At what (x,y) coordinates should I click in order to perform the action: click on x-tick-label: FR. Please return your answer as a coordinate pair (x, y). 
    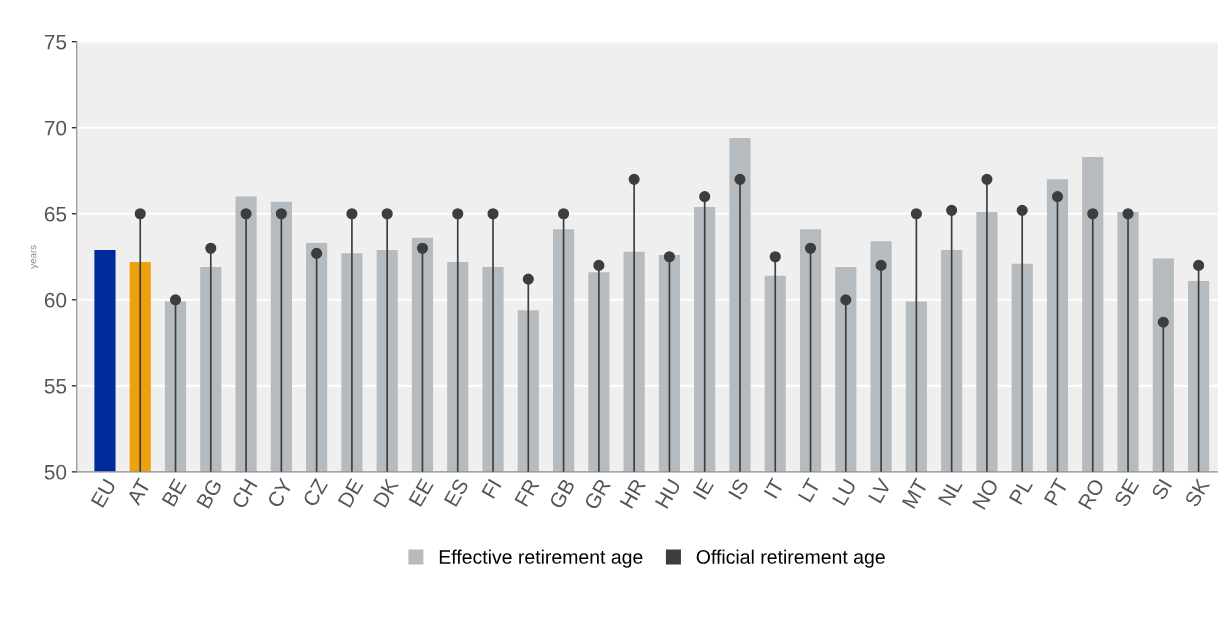
    Looking at the image, I should click on (527, 492).